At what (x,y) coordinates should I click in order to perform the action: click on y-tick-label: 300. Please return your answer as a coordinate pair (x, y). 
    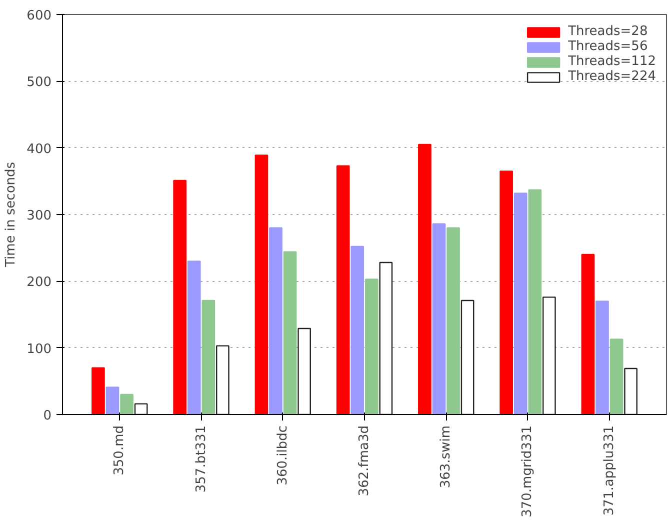
    Looking at the image, I should click on (39, 216).